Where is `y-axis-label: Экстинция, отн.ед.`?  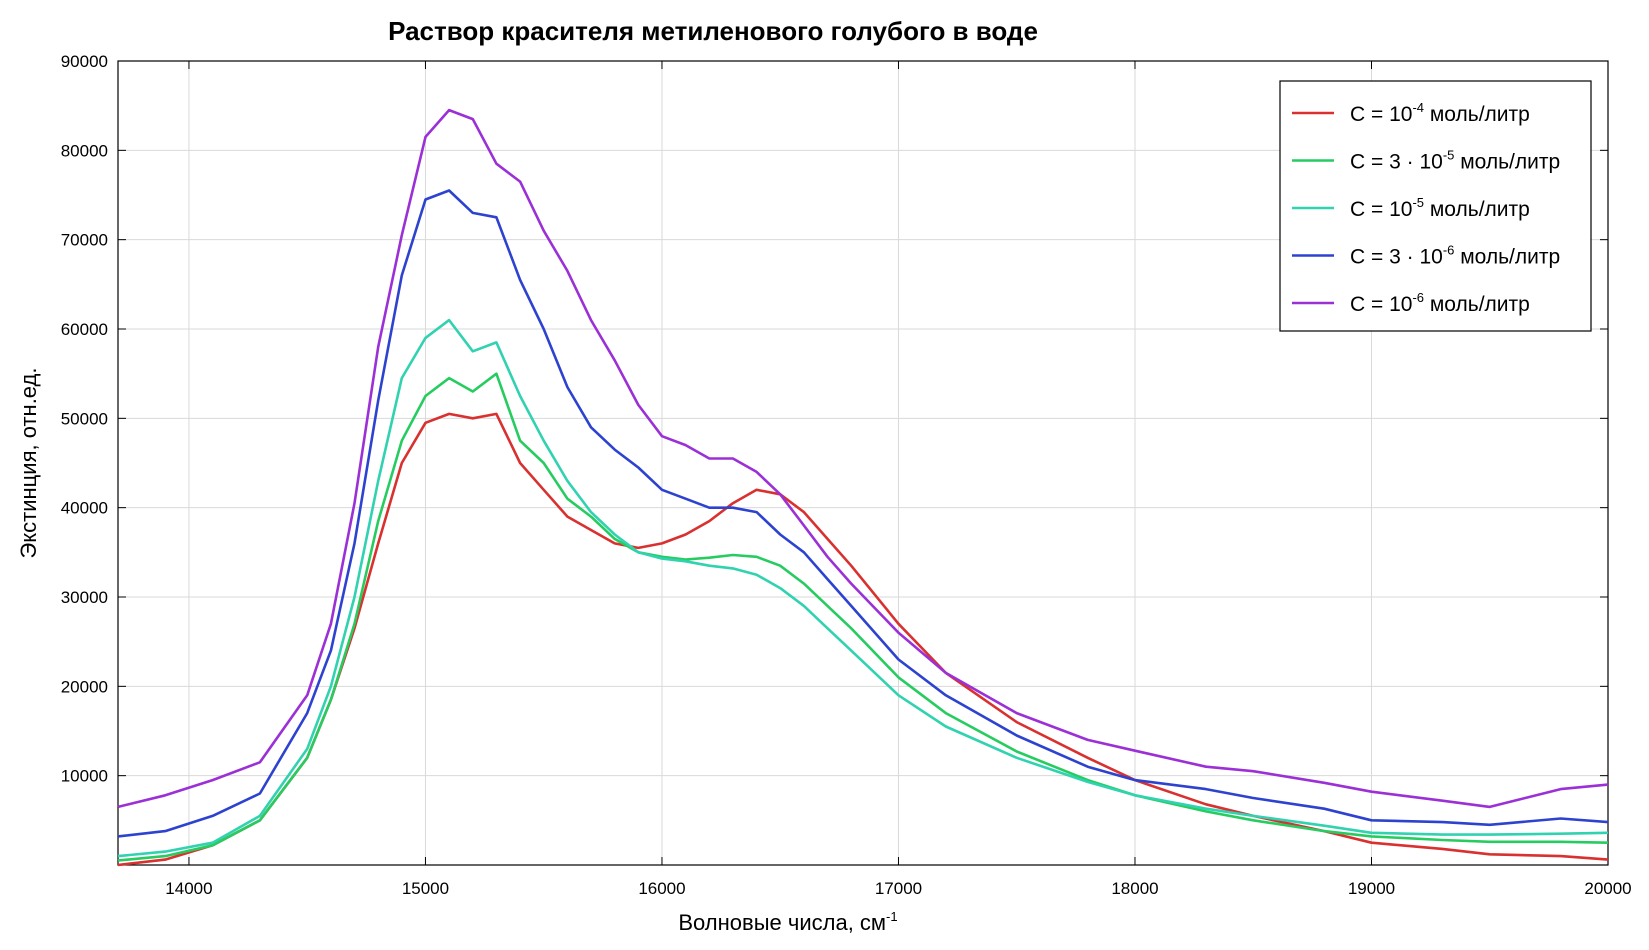 y-axis-label: Экстинция, отн.ед. is located at coordinates (28, 462).